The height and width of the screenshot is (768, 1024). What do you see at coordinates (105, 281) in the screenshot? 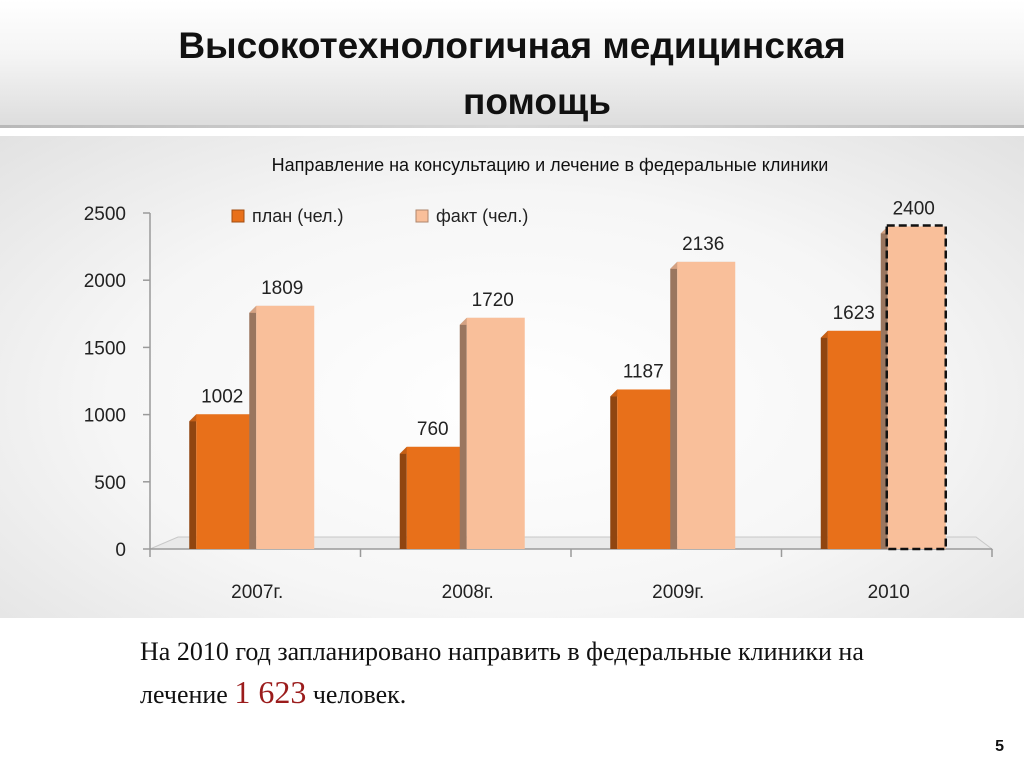
I see `y-tick-label: 2000` at bounding box center [105, 281].